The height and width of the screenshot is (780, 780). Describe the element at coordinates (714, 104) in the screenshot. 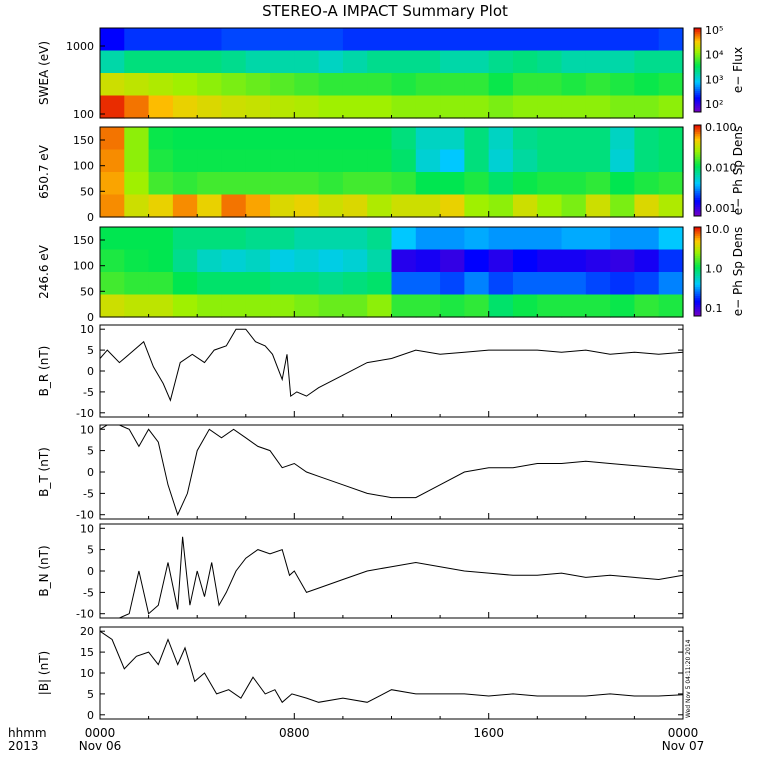

I see `colorbar-tick-label: 10²` at that location.